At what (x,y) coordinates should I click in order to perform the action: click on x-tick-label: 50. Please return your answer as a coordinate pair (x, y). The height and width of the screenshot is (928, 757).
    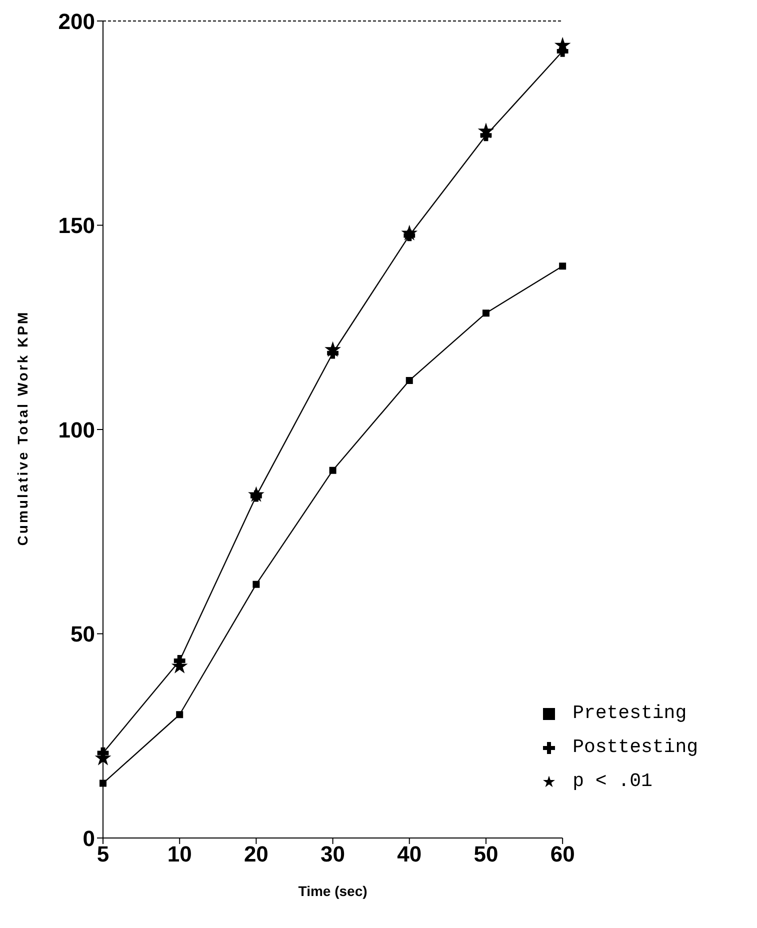
    Looking at the image, I should click on (486, 854).